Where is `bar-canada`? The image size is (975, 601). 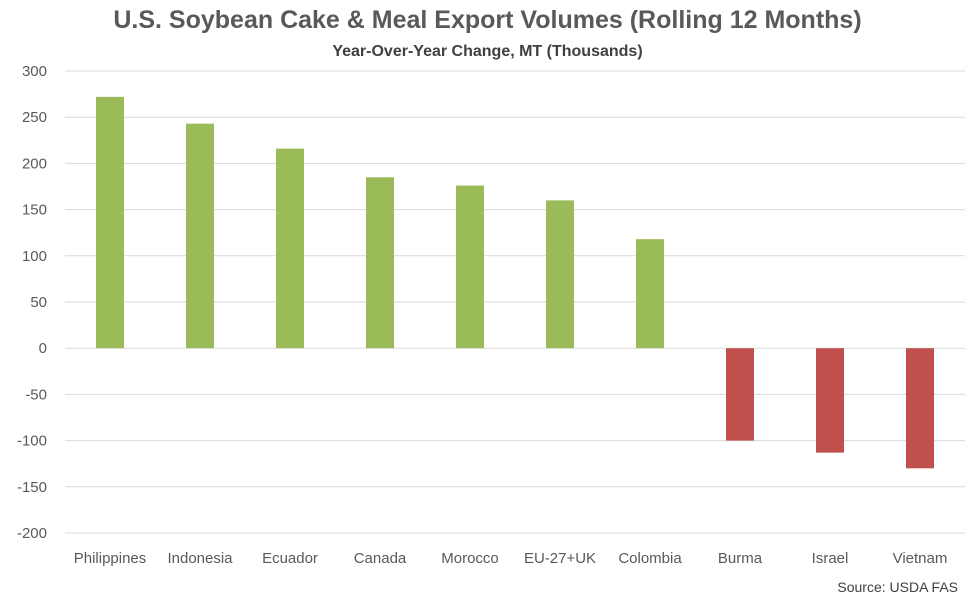
bar-canada is located at coordinates (380, 263).